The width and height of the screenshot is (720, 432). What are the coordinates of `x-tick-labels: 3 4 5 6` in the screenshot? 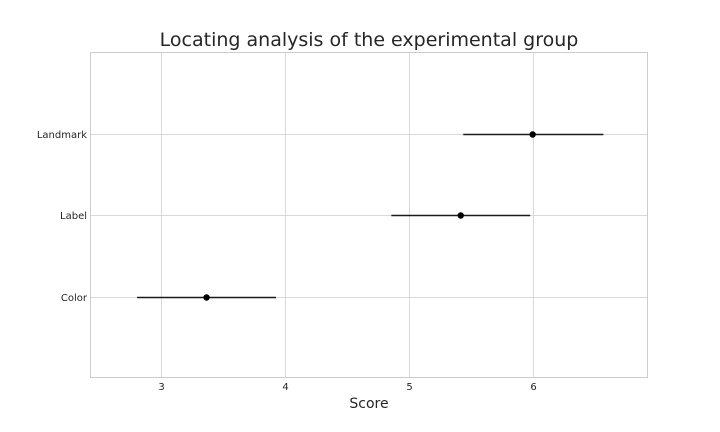 It's located at (347, 387).